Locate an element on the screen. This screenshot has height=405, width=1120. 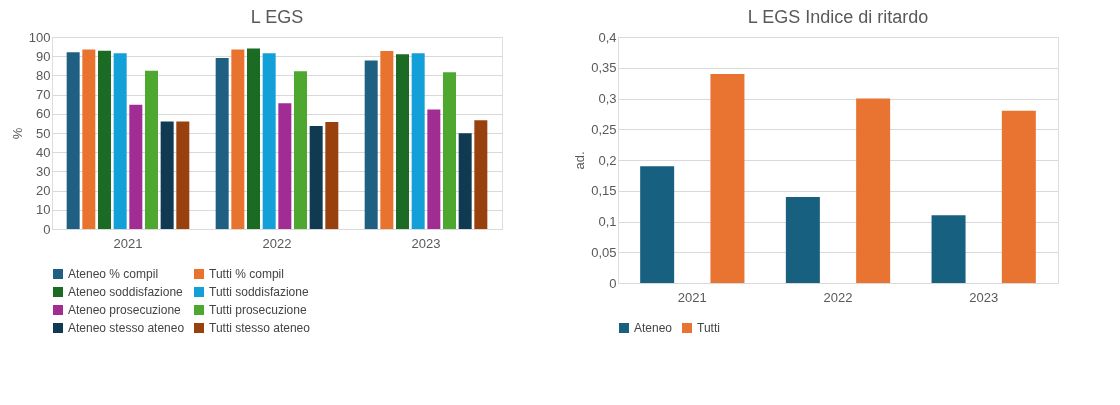
legend-label: Ateneo prosecuzione is located at coordinates (125, 310).